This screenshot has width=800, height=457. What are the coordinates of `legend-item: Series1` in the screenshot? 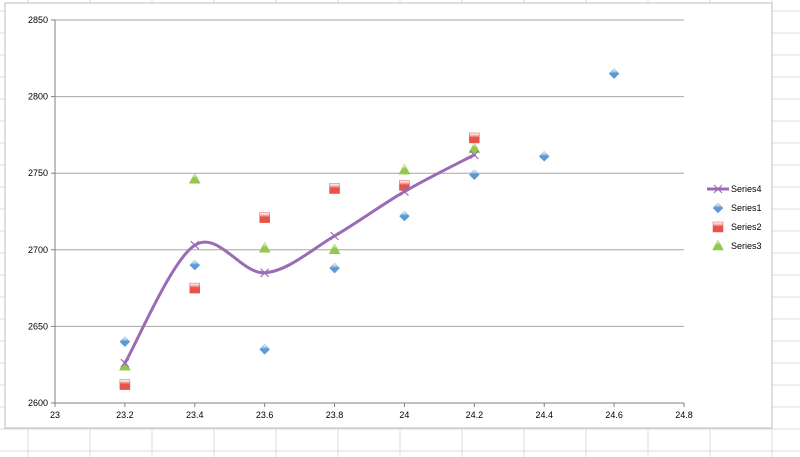 It's located at (737, 208).